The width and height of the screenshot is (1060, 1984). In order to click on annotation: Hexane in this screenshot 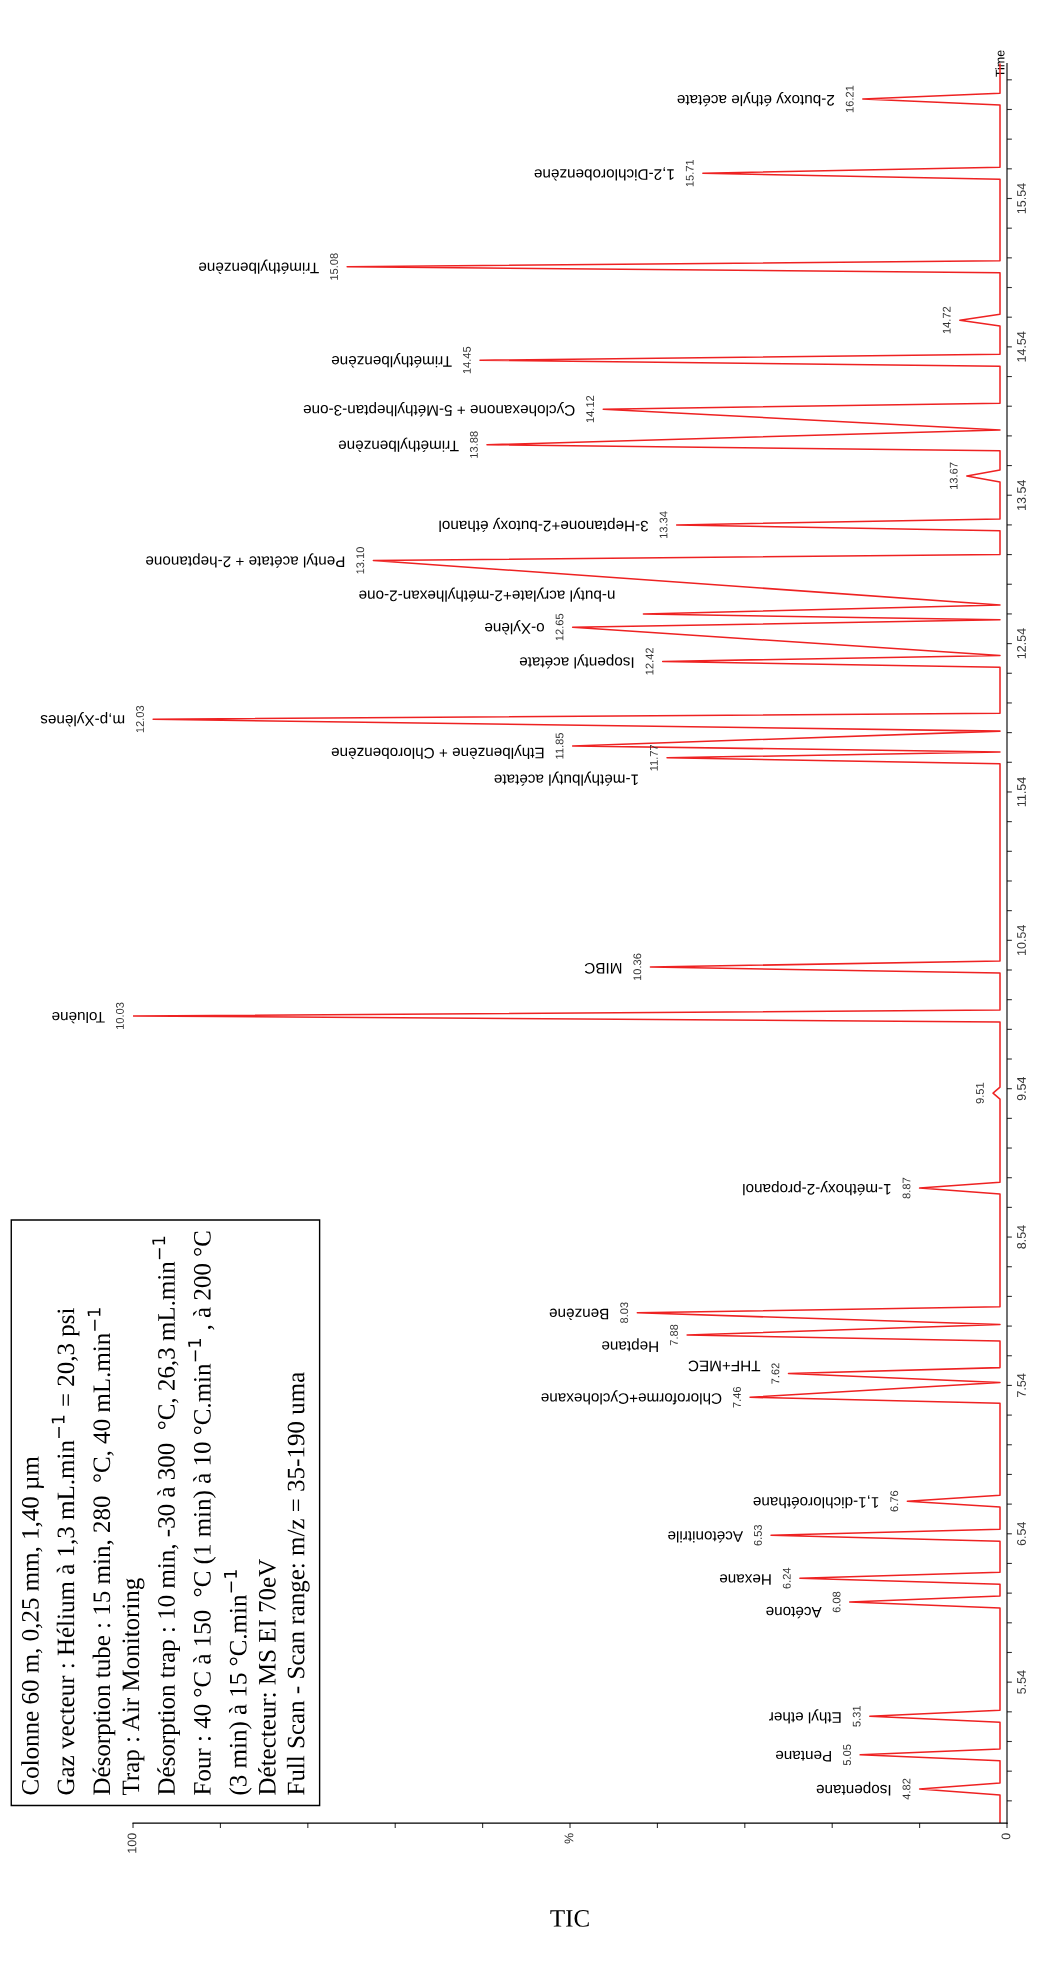, I will do `click(745, 1579)`.